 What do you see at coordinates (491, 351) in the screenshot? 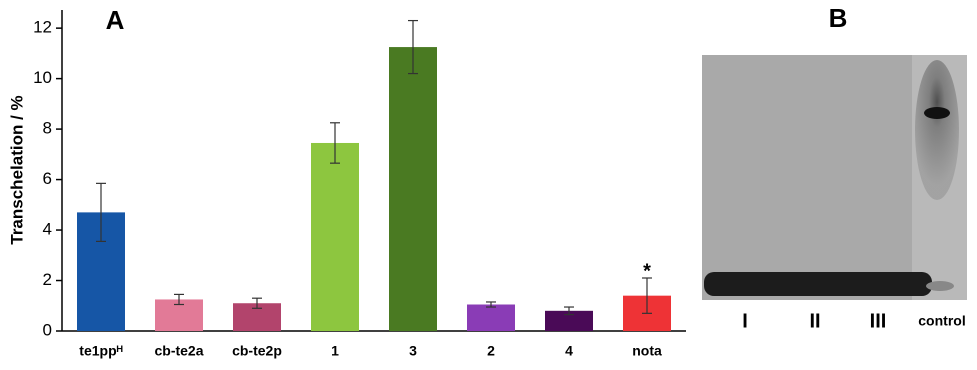
I see `x-tick-label: 2` at bounding box center [491, 351].